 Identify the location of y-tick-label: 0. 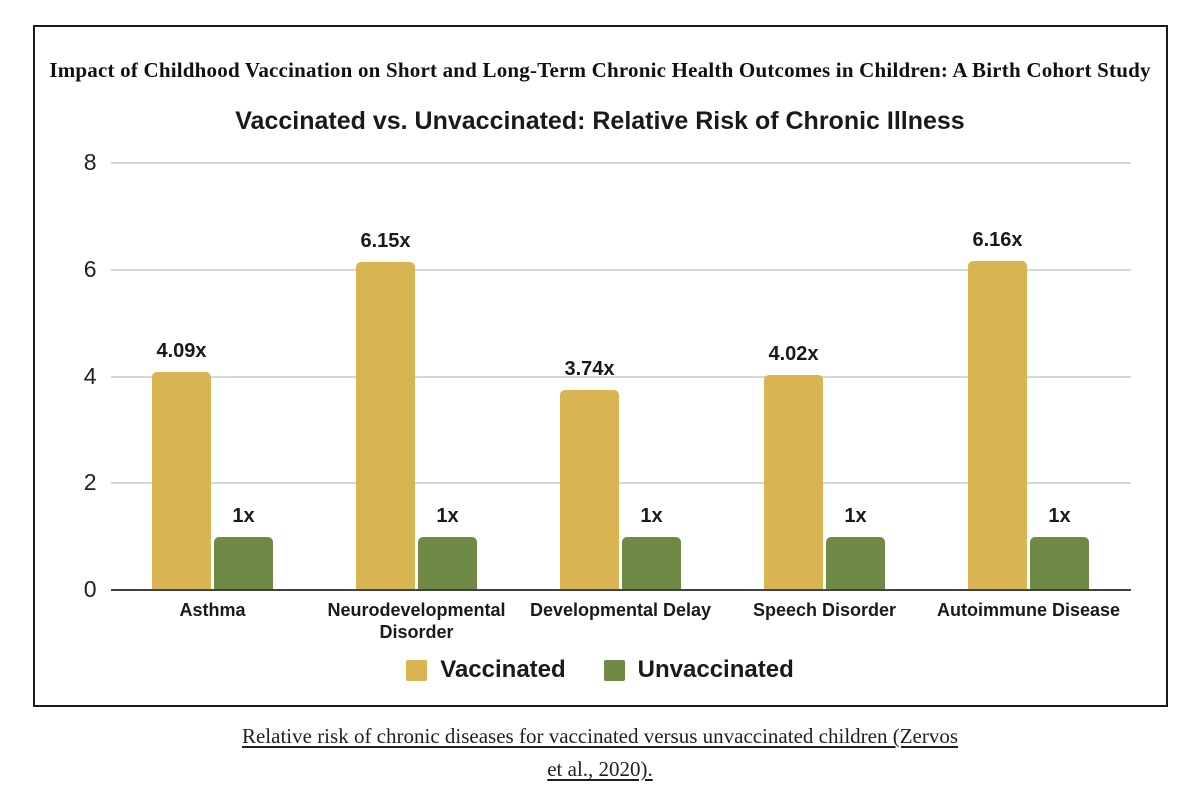
(90, 589).